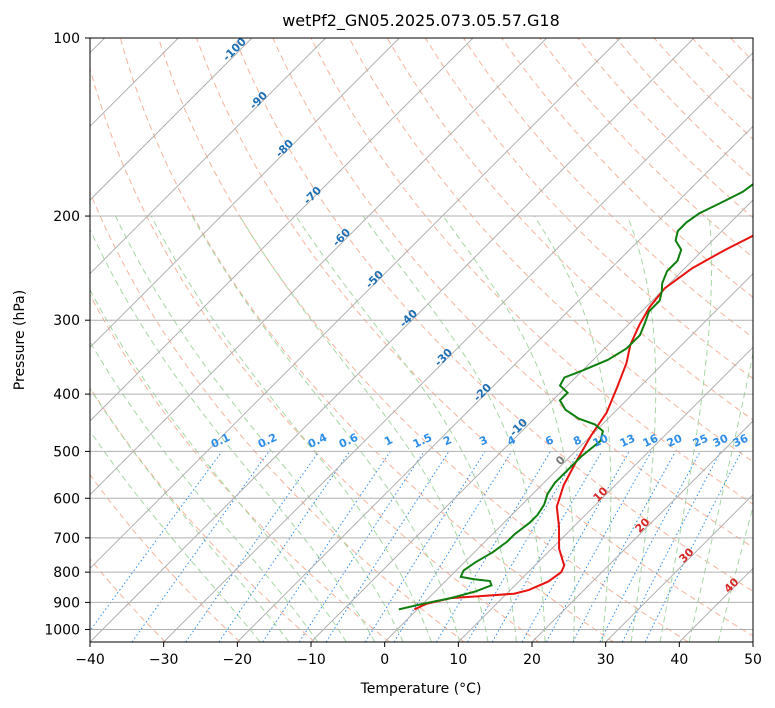 The height and width of the screenshot is (708, 775). What do you see at coordinates (721, 441) in the screenshot?
I see `mixing-ratio-label: 30` at bounding box center [721, 441].